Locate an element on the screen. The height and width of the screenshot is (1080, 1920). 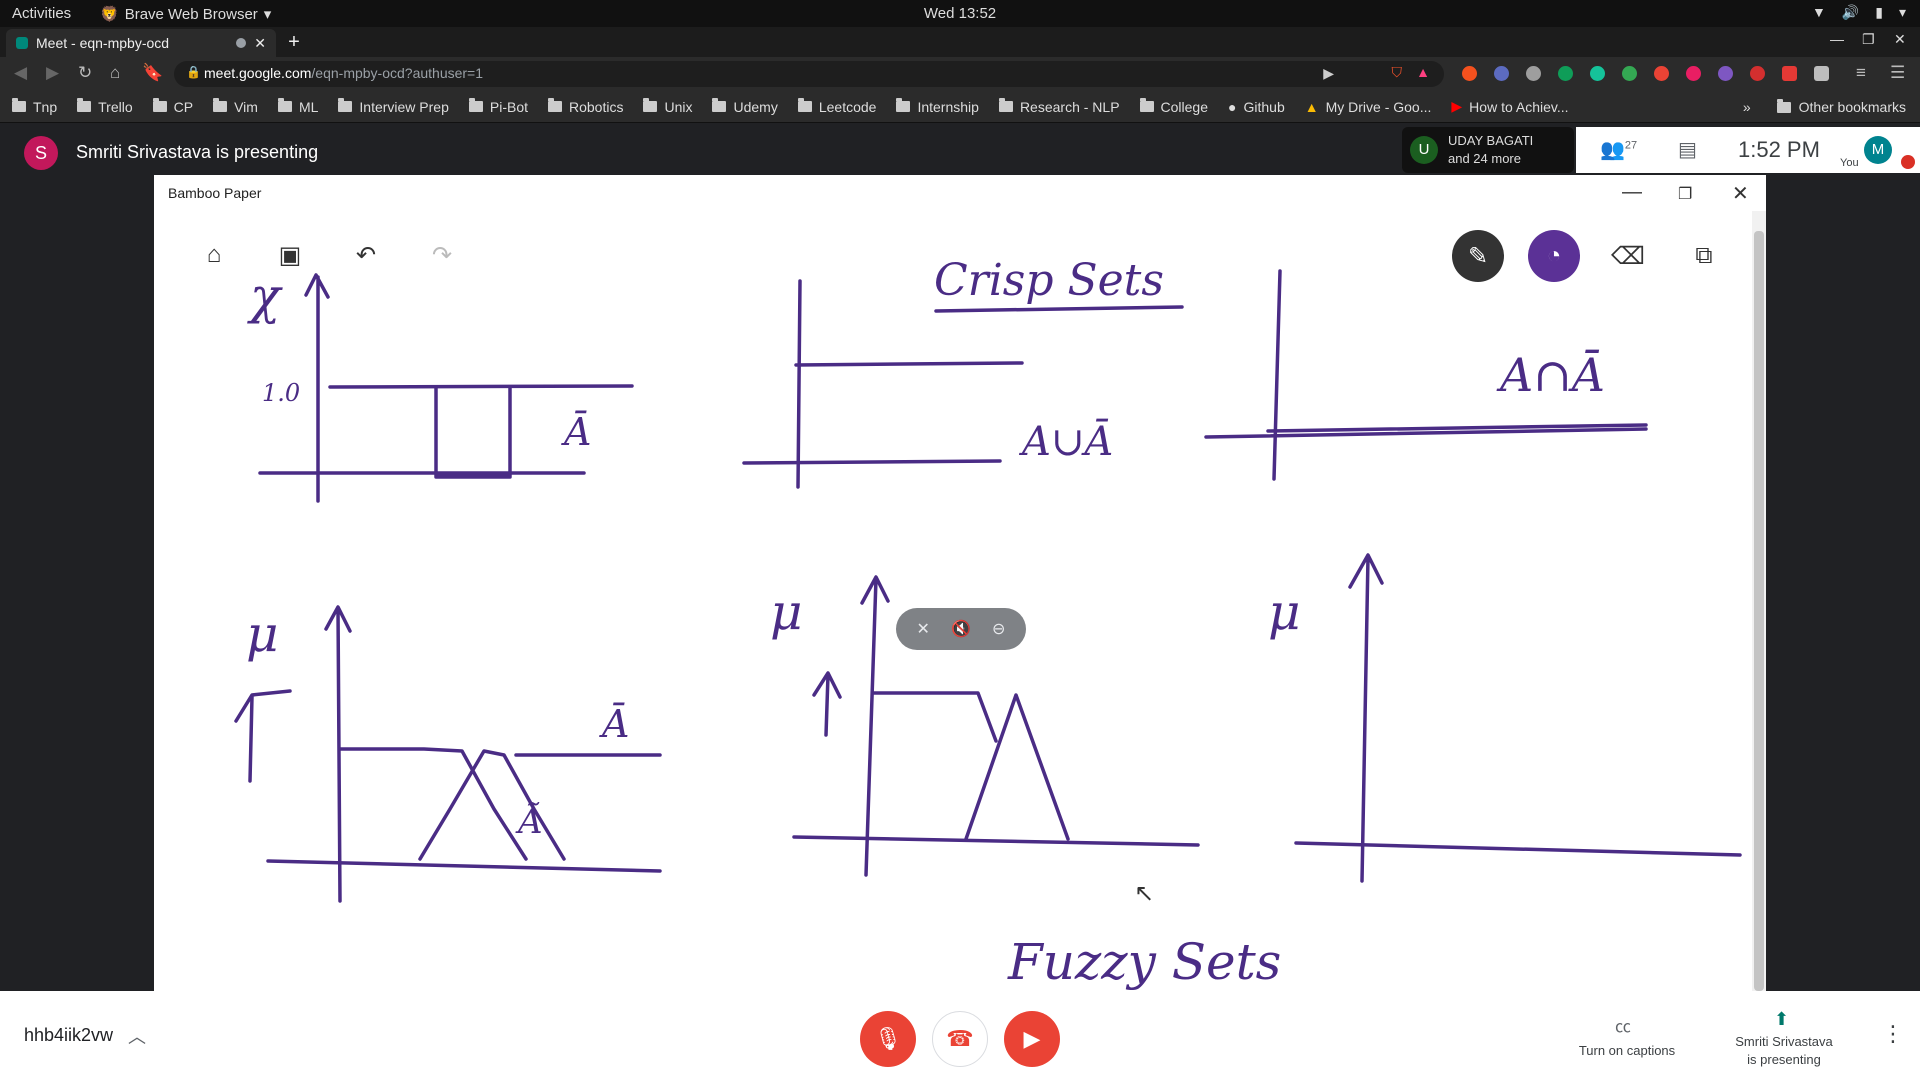
minimize-icon: — is located at coordinates (1632, 192).